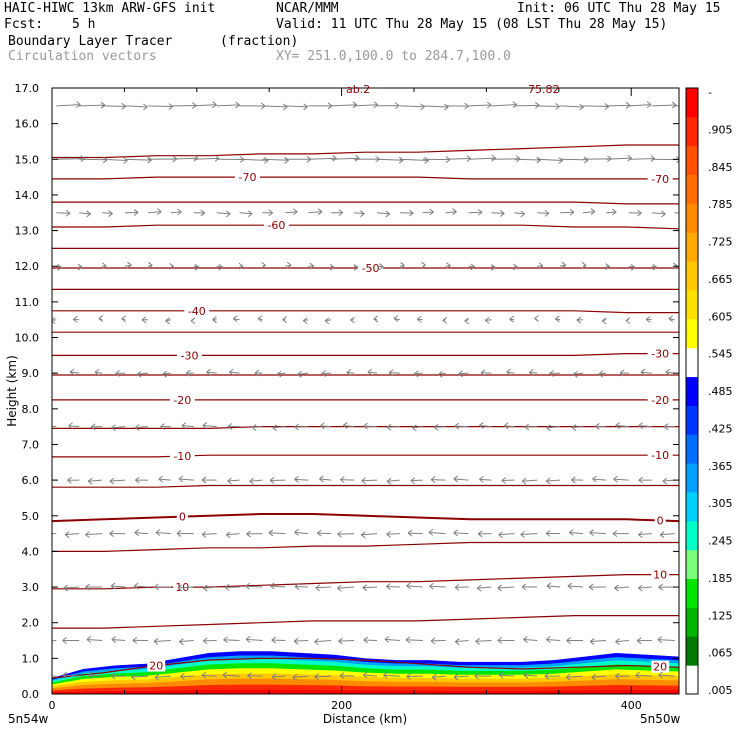 Image resolution: width=740 pixels, height=740 pixels. I want to click on model-title: HAIC-HIWC 13km ARW-GFS init, so click(110, 8).